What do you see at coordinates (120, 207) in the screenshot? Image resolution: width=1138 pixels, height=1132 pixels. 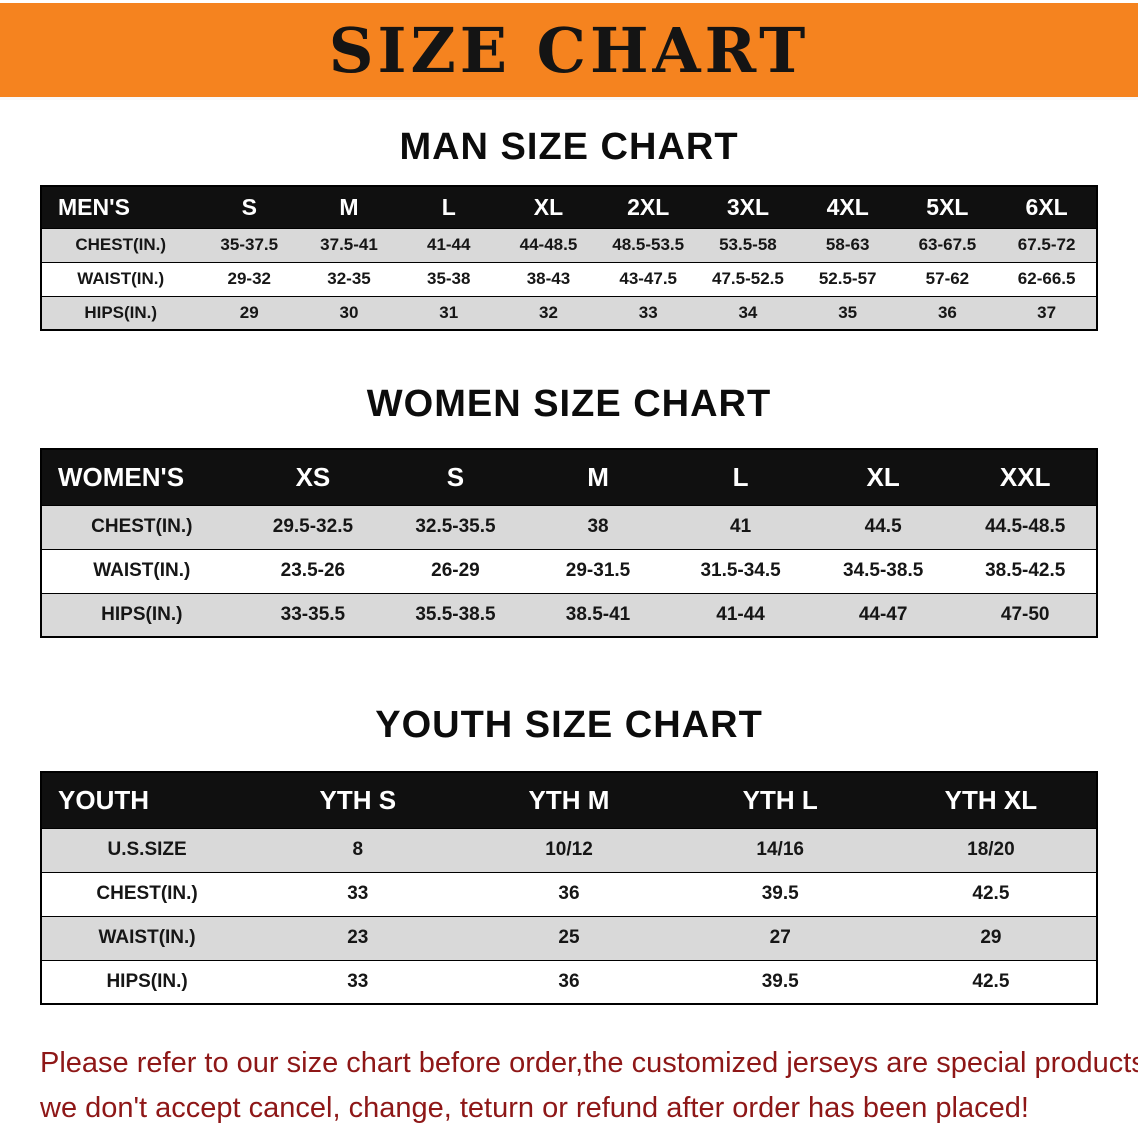 I see `table-label-header: MEN'S` at bounding box center [120, 207].